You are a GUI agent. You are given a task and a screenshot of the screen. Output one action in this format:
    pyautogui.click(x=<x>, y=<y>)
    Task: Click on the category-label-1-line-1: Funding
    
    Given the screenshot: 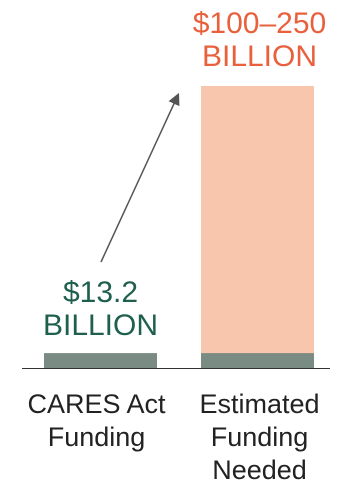 What is the action you would take?
    pyautogui.click(x=260, y=437)
    